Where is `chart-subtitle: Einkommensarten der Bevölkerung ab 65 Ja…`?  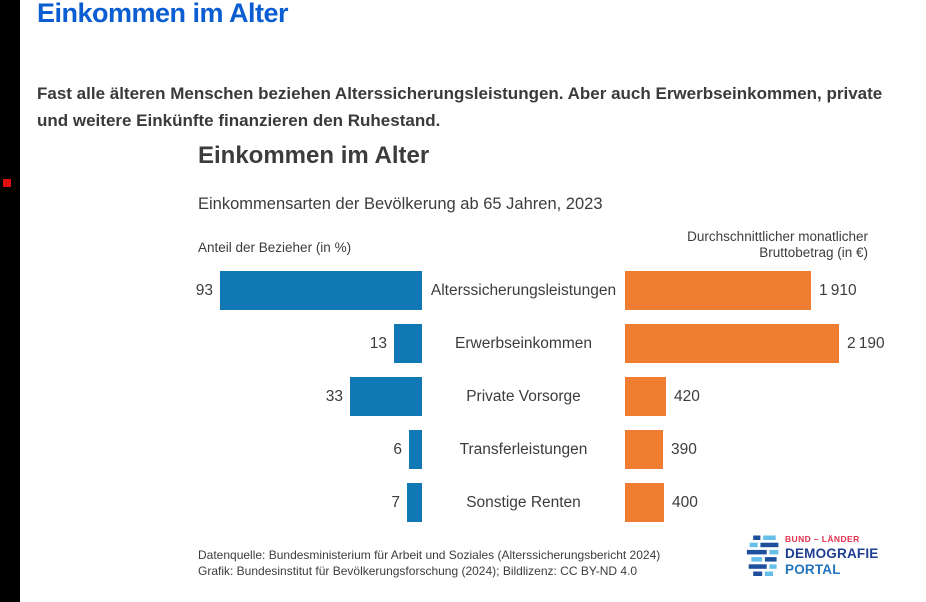
chart-subtitle: Einkommensarten der Bevölkerung ab 65 Ja… is located at coordinates (400, 204).